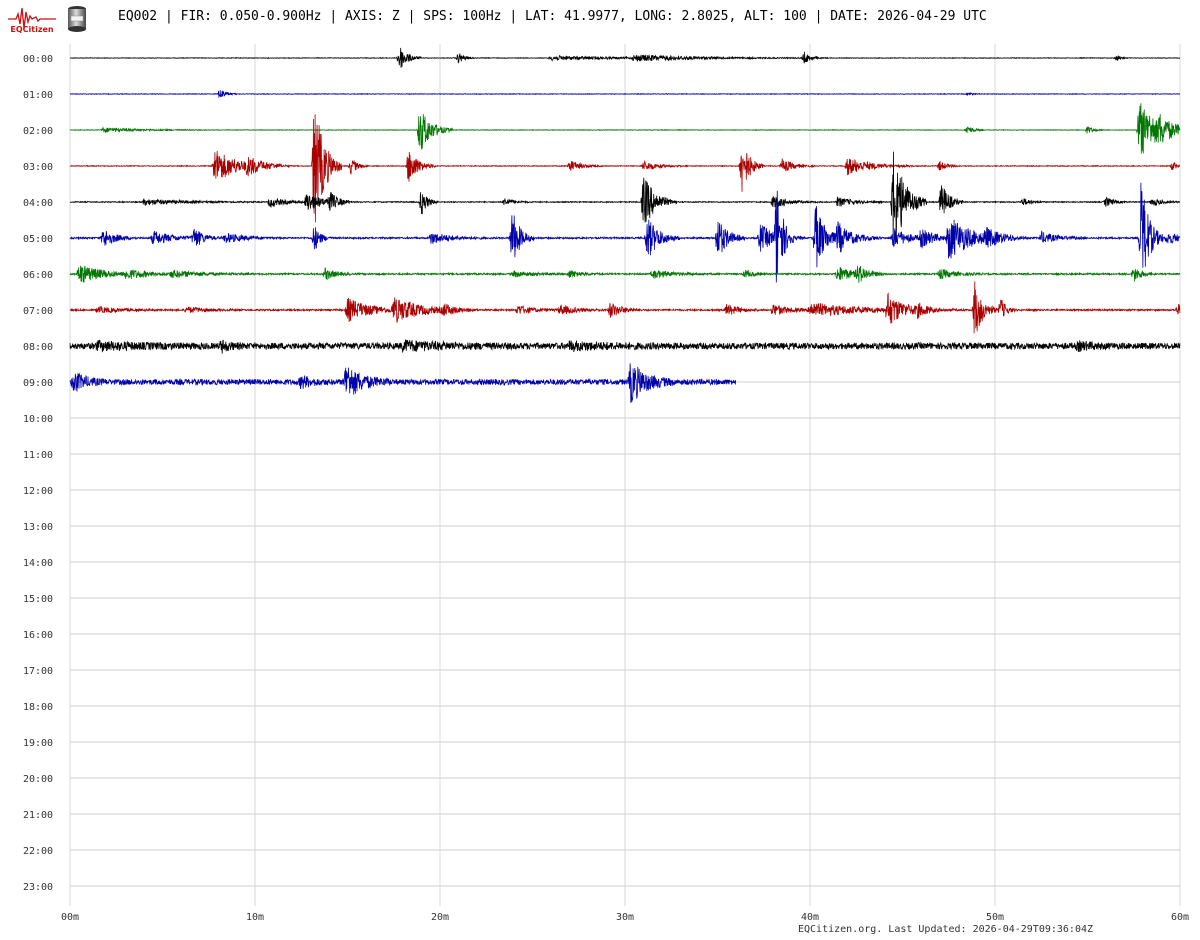  Describe the element at coordinates (38, 131) in the screenshot. I see `hour-label: 02:00` at that location.